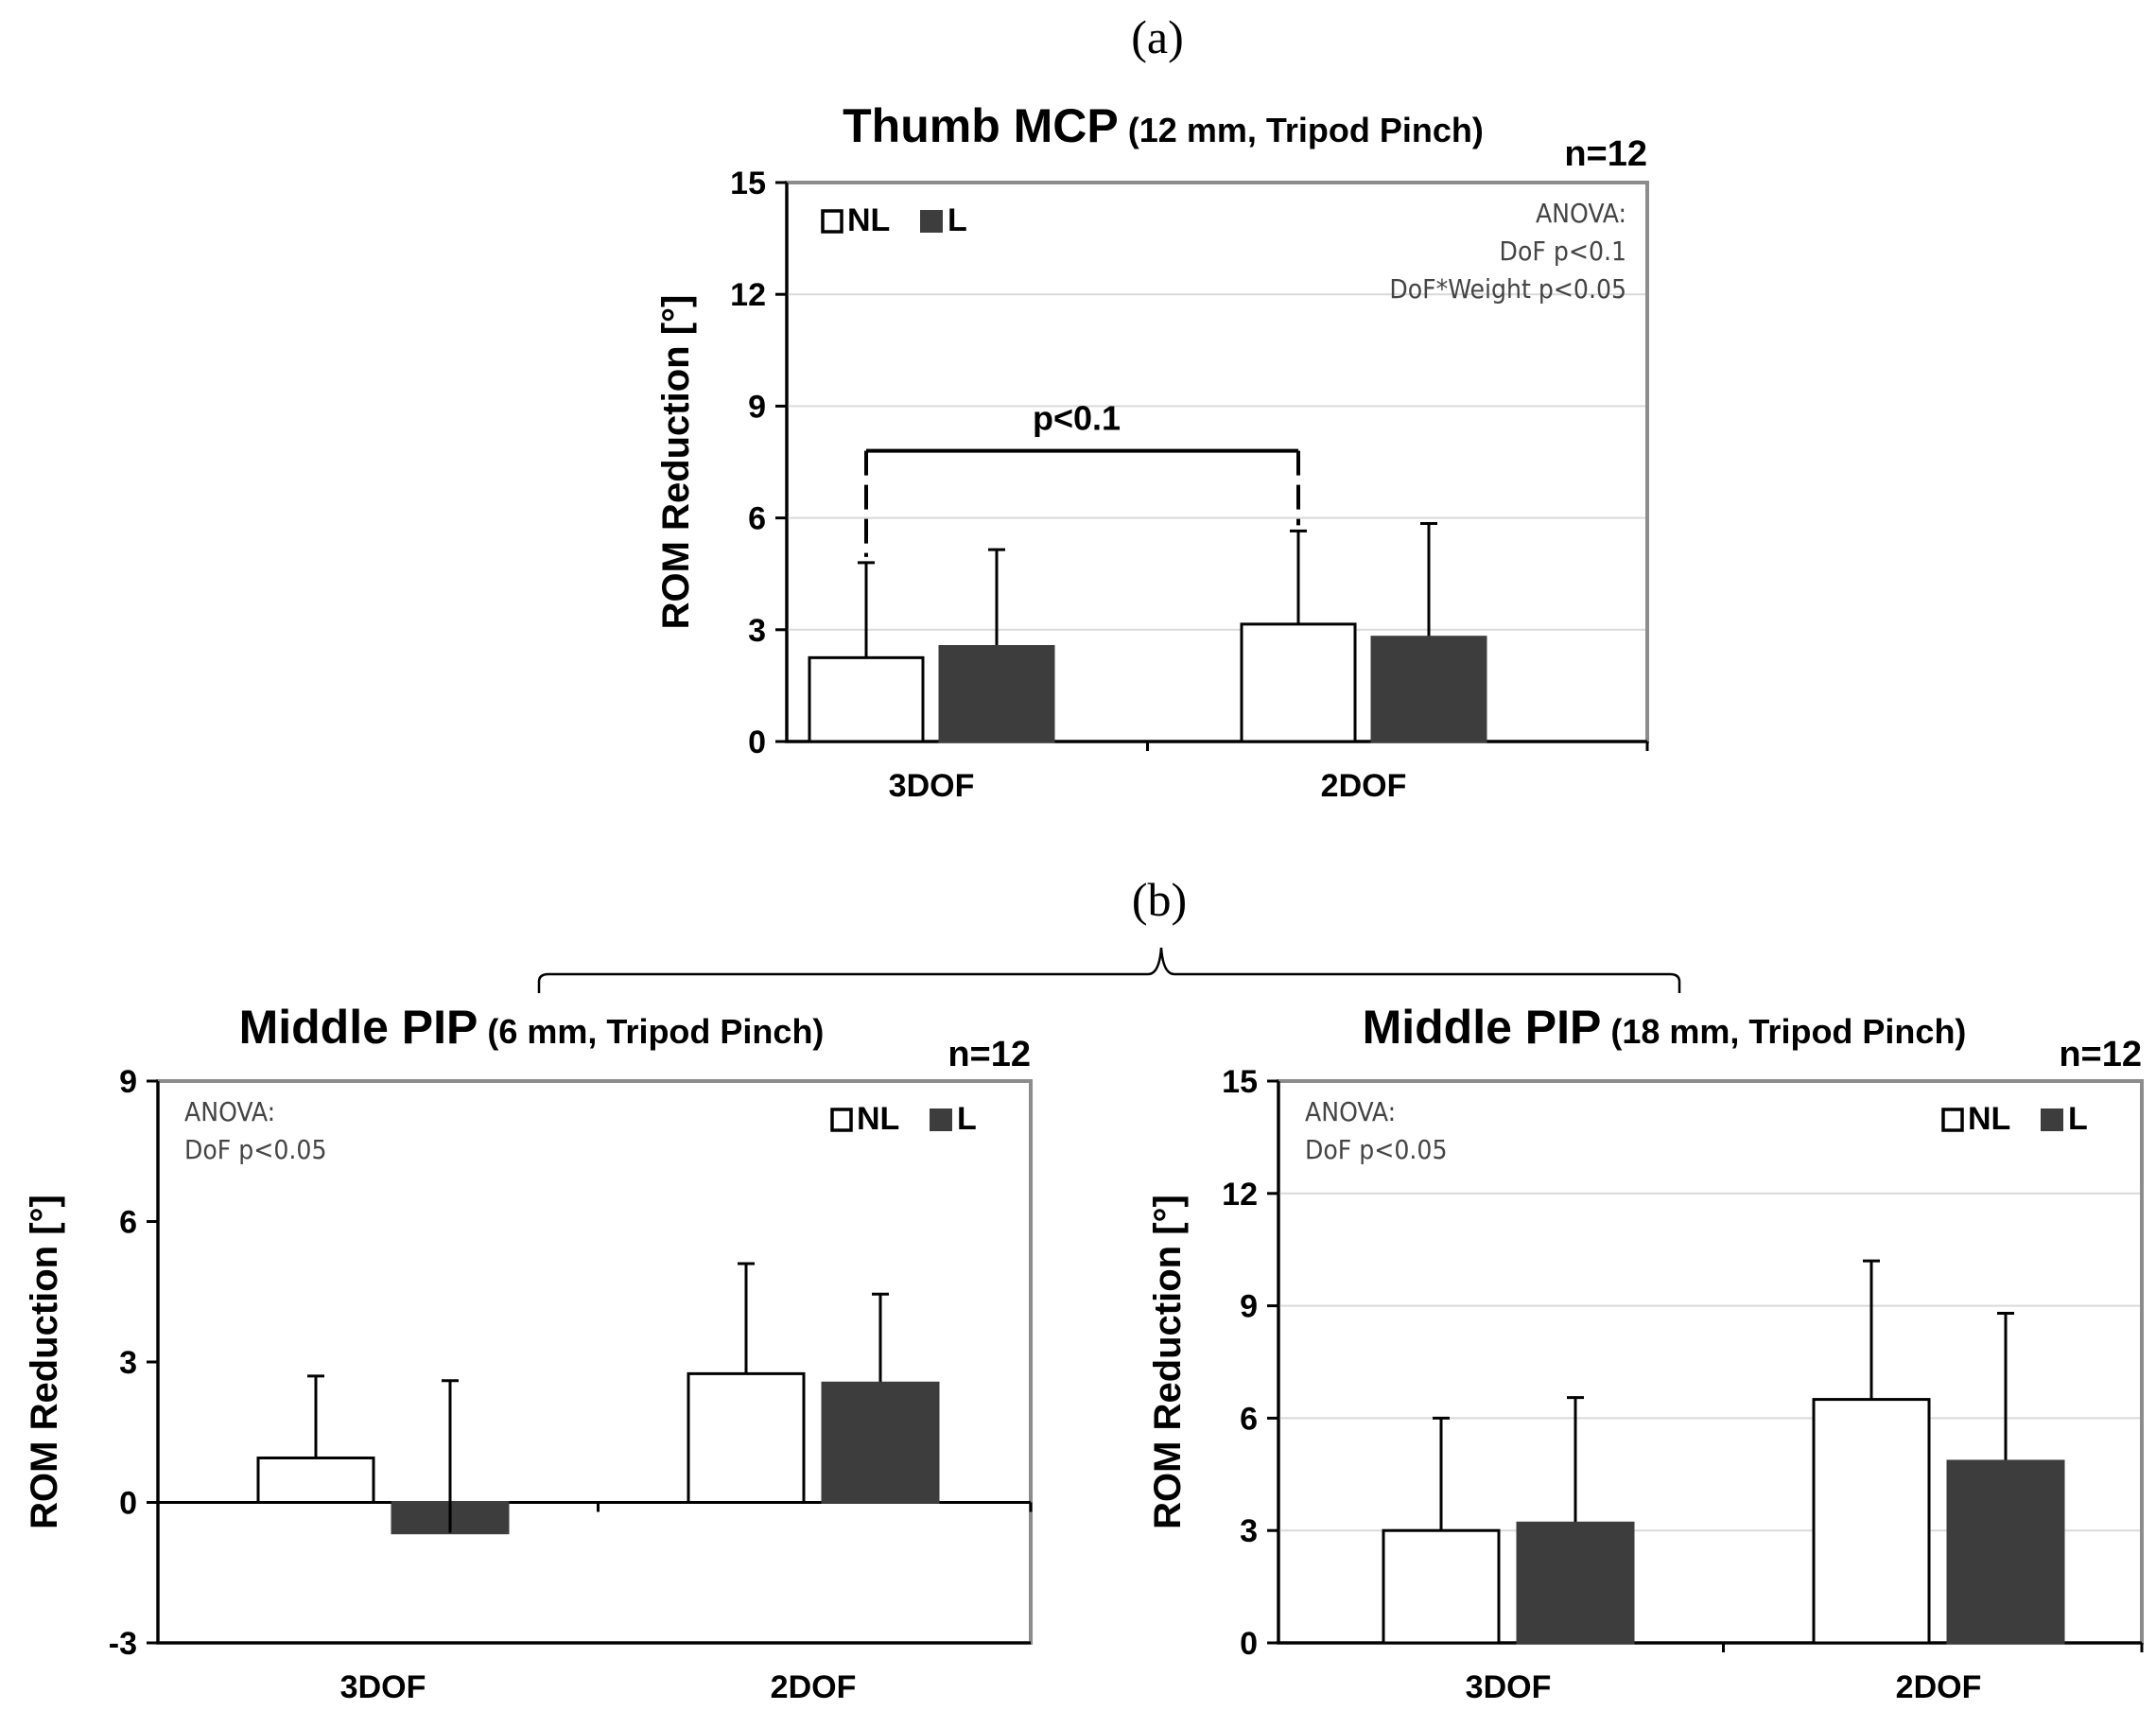 This screenshot has width=2156, height=1728. What do you see at coordinates (981, 126) in the screenshot?
I see `chart-title-main: Thumb MCP` at bounding box center [981, 126].